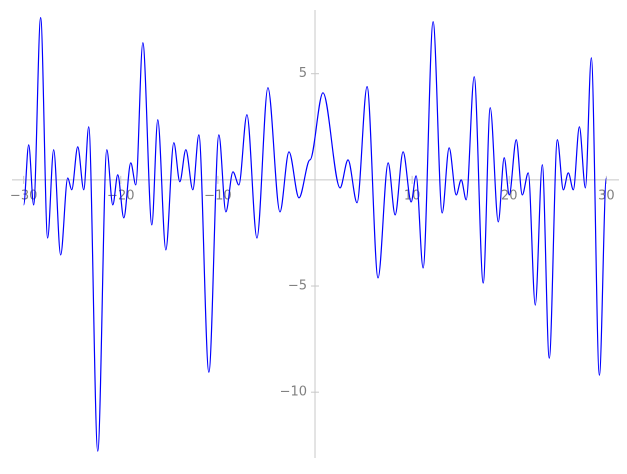  I want to click on x-tick-label: 30, so click(606, 195).